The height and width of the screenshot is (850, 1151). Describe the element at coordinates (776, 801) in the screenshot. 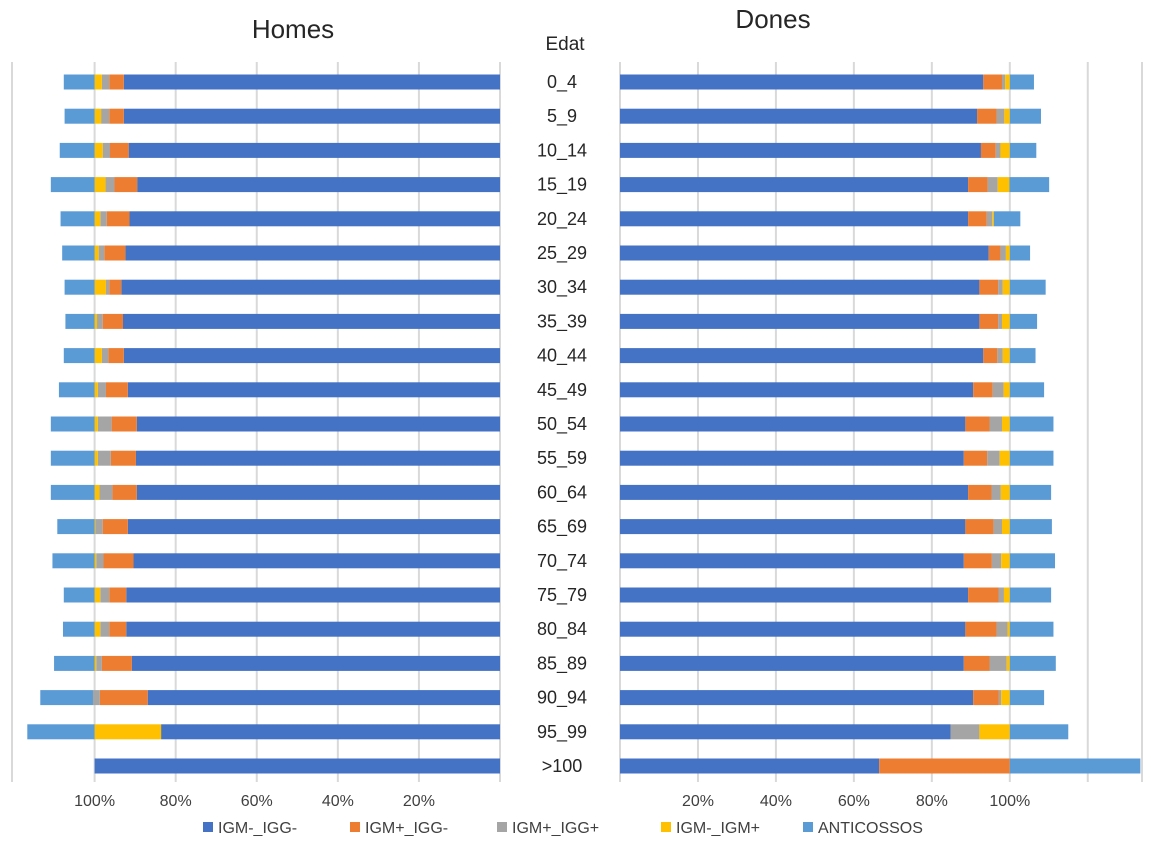

I see `tick-label-right: 40%` at that location.